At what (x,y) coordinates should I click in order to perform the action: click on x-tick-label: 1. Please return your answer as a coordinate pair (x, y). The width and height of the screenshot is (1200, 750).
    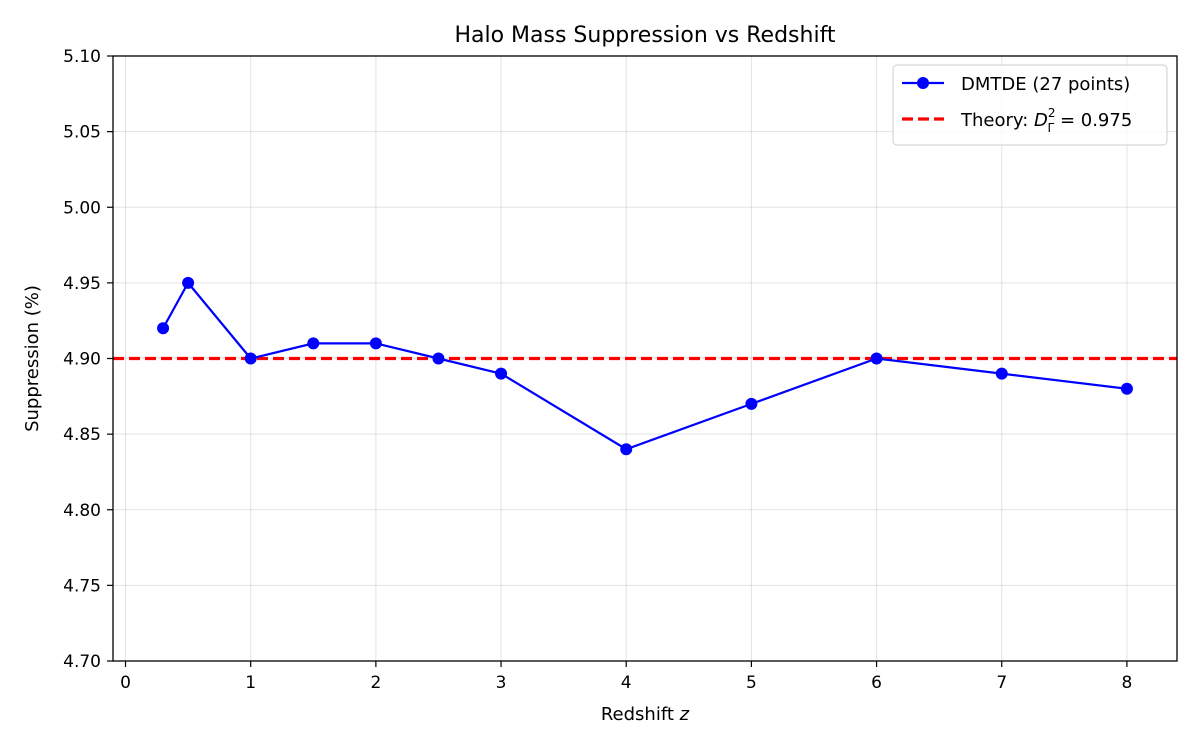
    Looking at the image, I should click on (250, 683).